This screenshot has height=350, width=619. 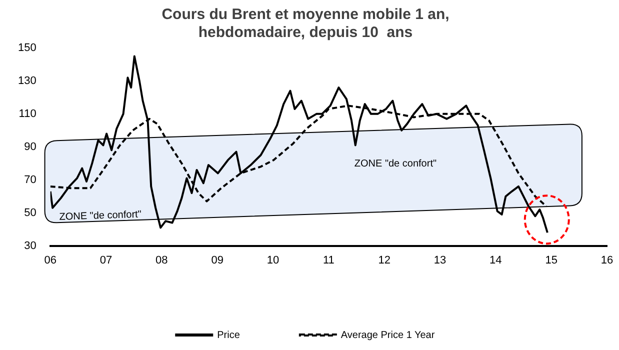 I want to click on legend-label: Price, so click(x=228, y=335).